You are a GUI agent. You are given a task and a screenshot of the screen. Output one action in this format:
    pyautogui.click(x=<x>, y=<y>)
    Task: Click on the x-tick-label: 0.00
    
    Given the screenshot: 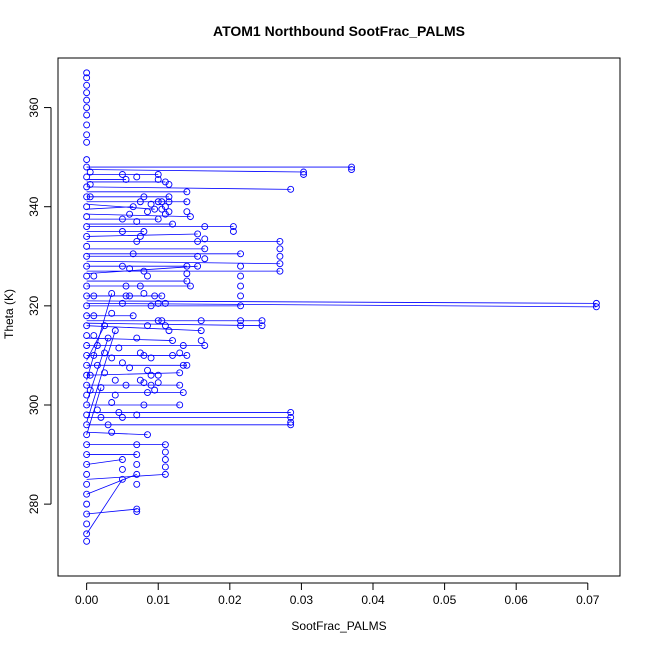 What is the action you would take?
    pyautogui.click(x=87, y=600)
    